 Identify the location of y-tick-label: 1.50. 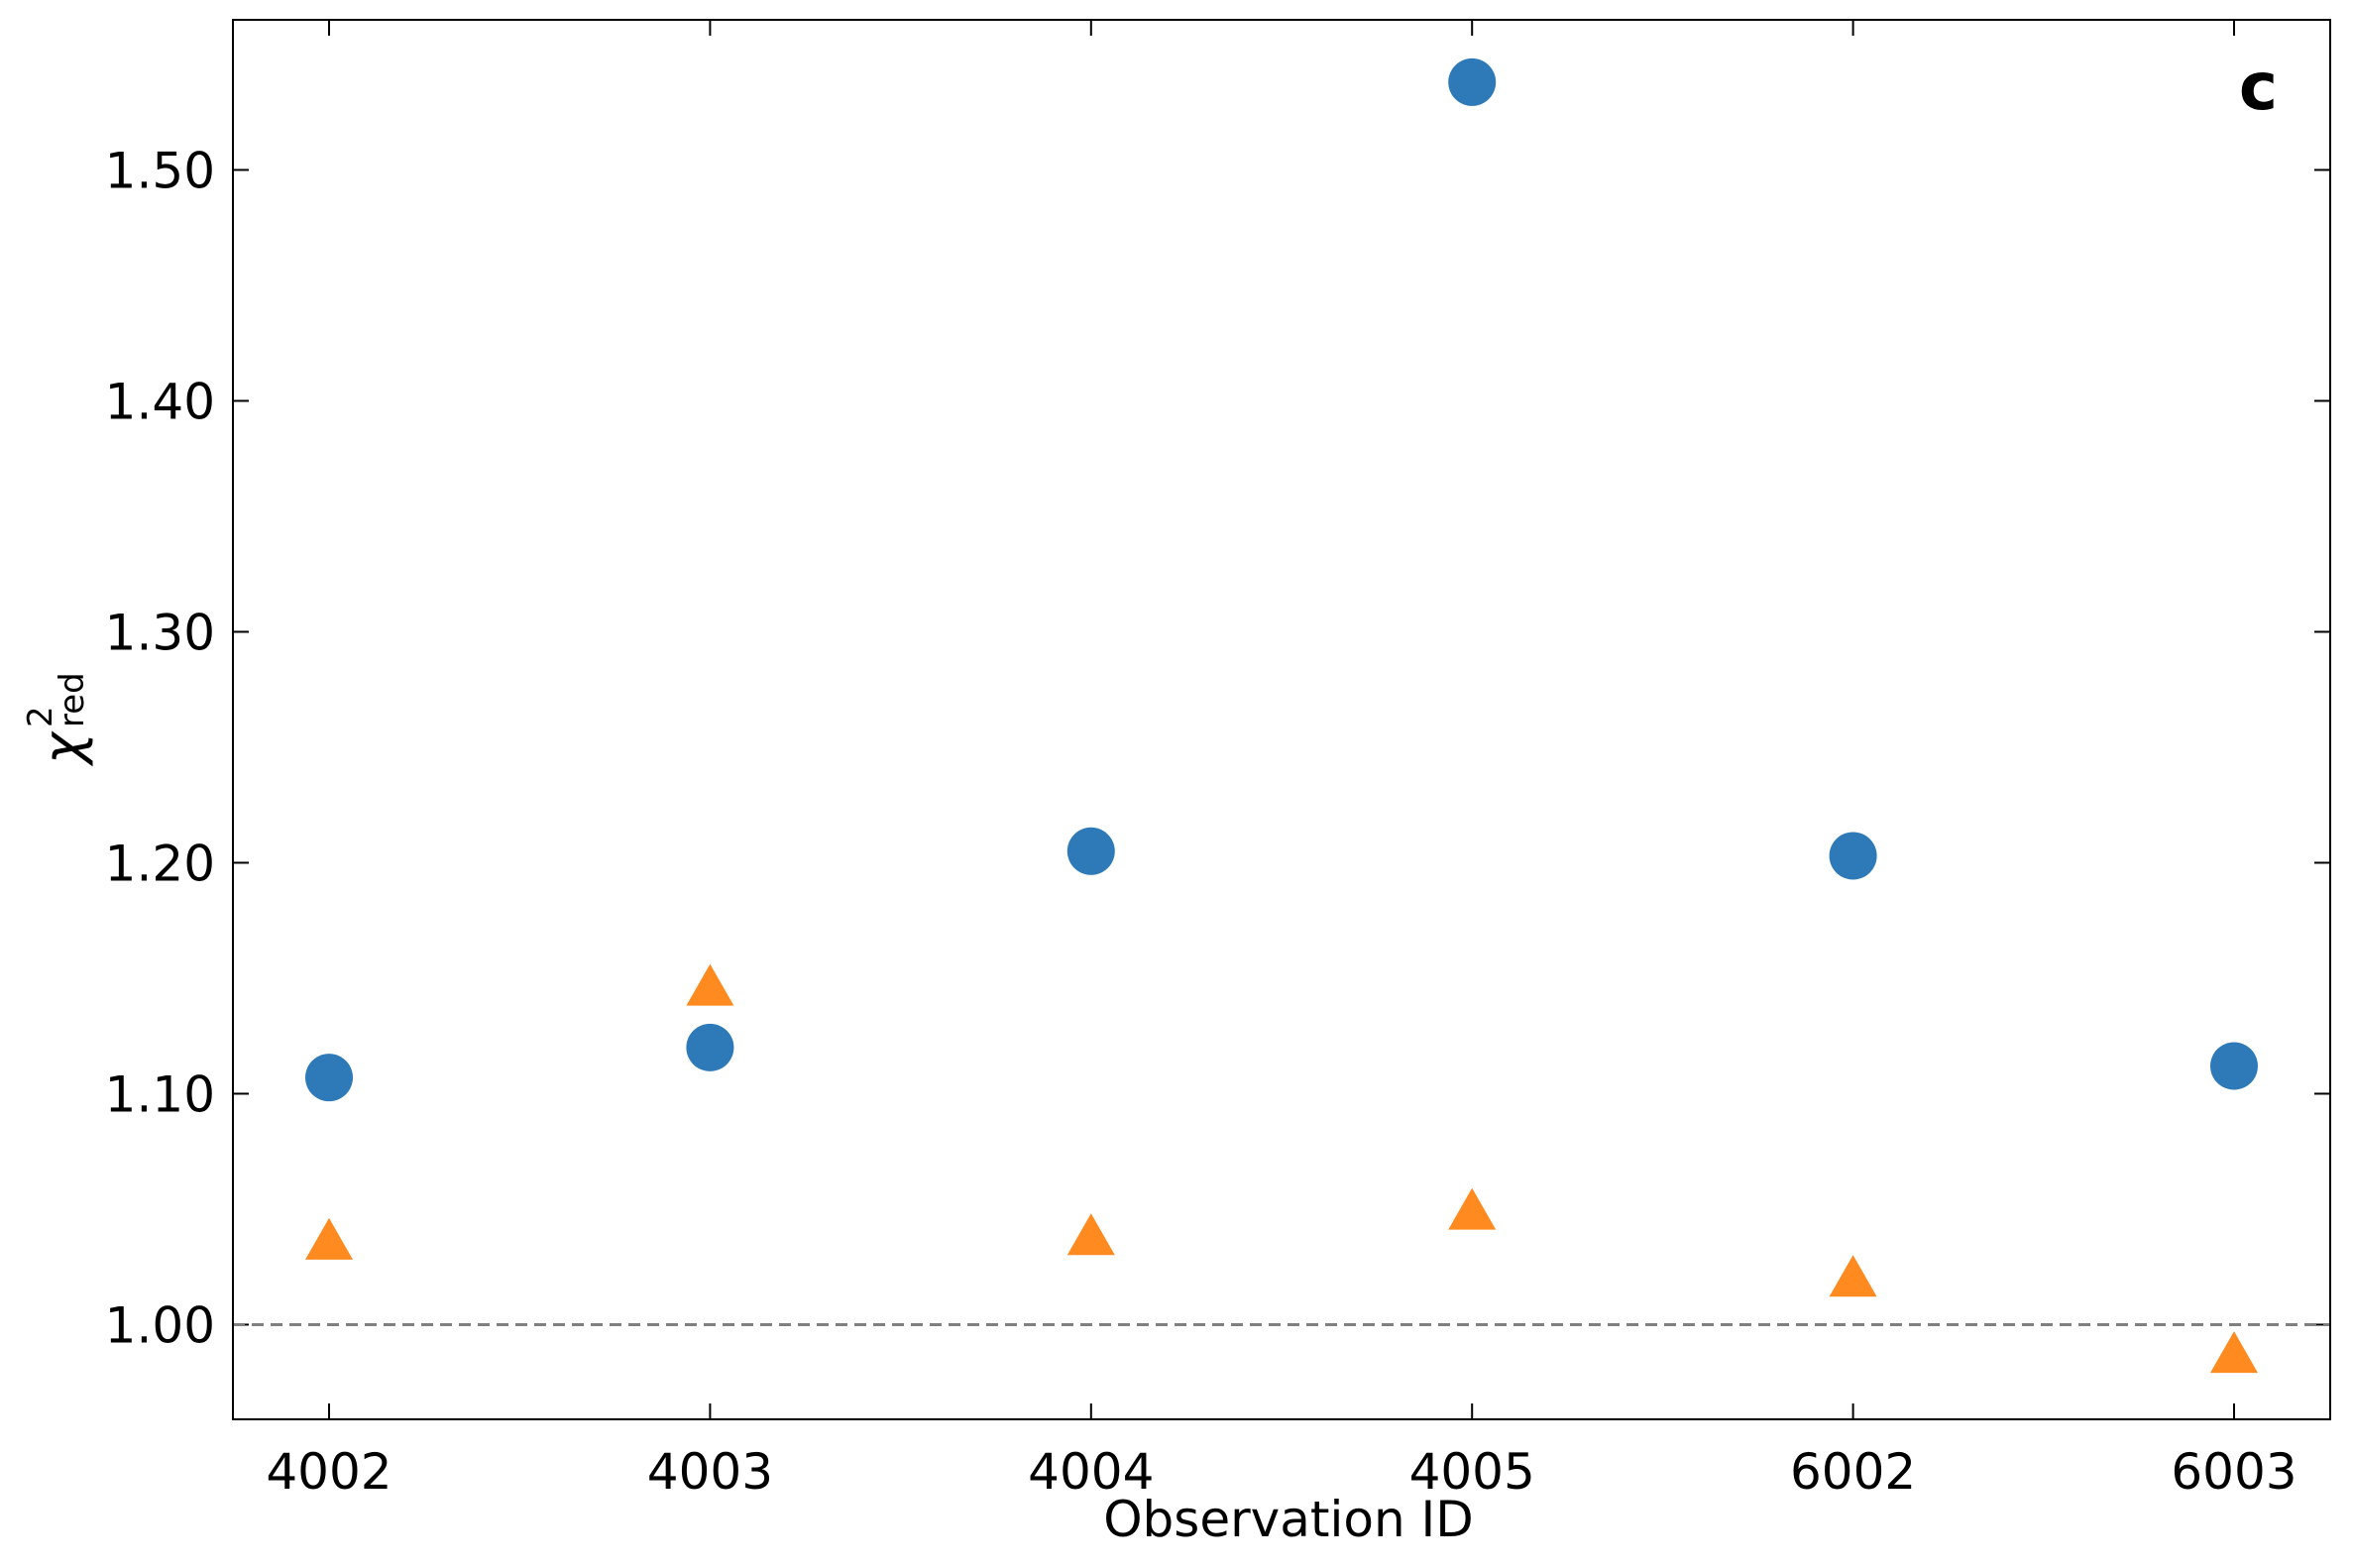
(160, 170).